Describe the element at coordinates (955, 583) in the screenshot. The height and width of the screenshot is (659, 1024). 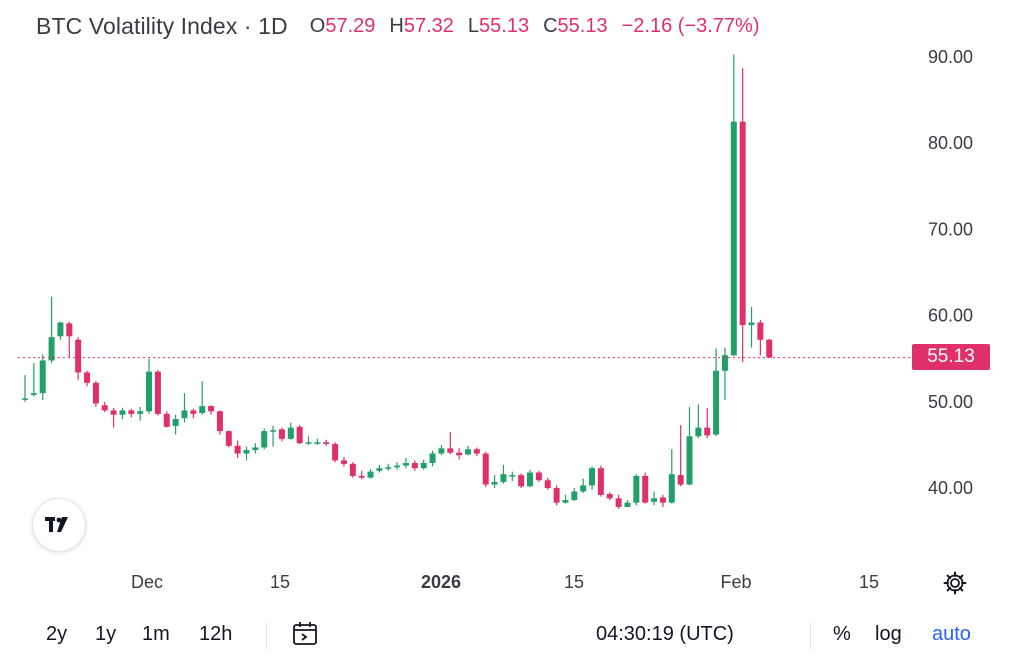
I see `gear-icon` at that location.